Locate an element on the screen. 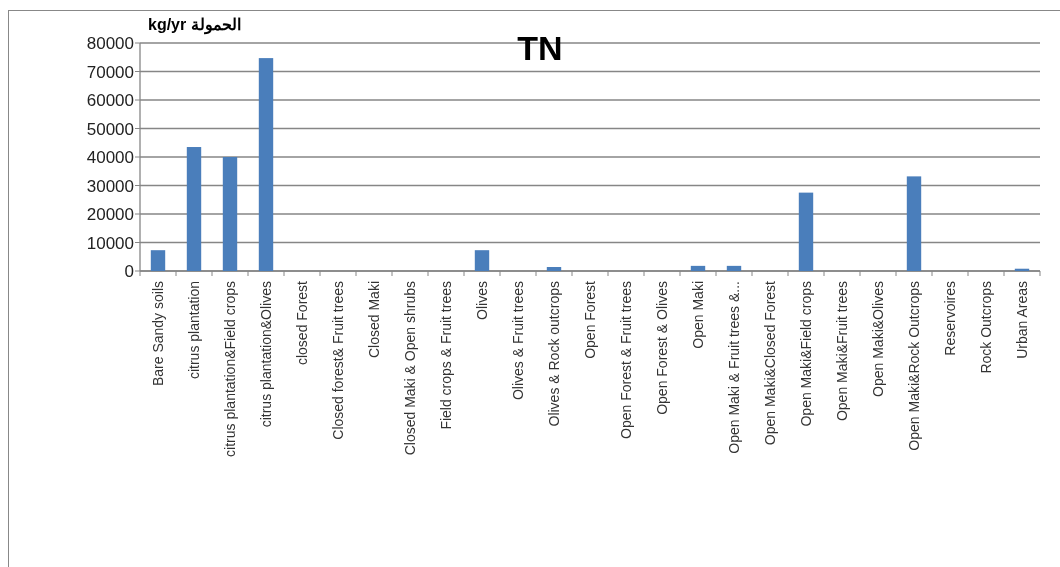  x-tick-label: Closed Maki is located at coordinates (374, 320).